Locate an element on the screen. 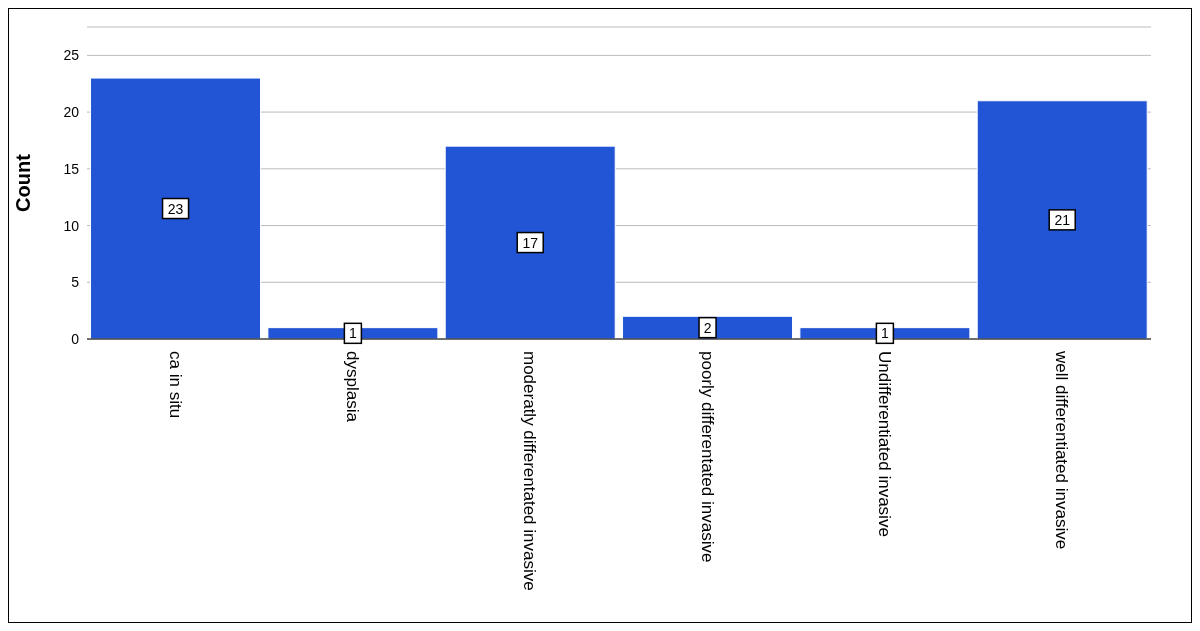 Image resolution: width=1200 pixels, height=631 pixels. x-tick-label: dysplasia is located at coordinates (352, 387).